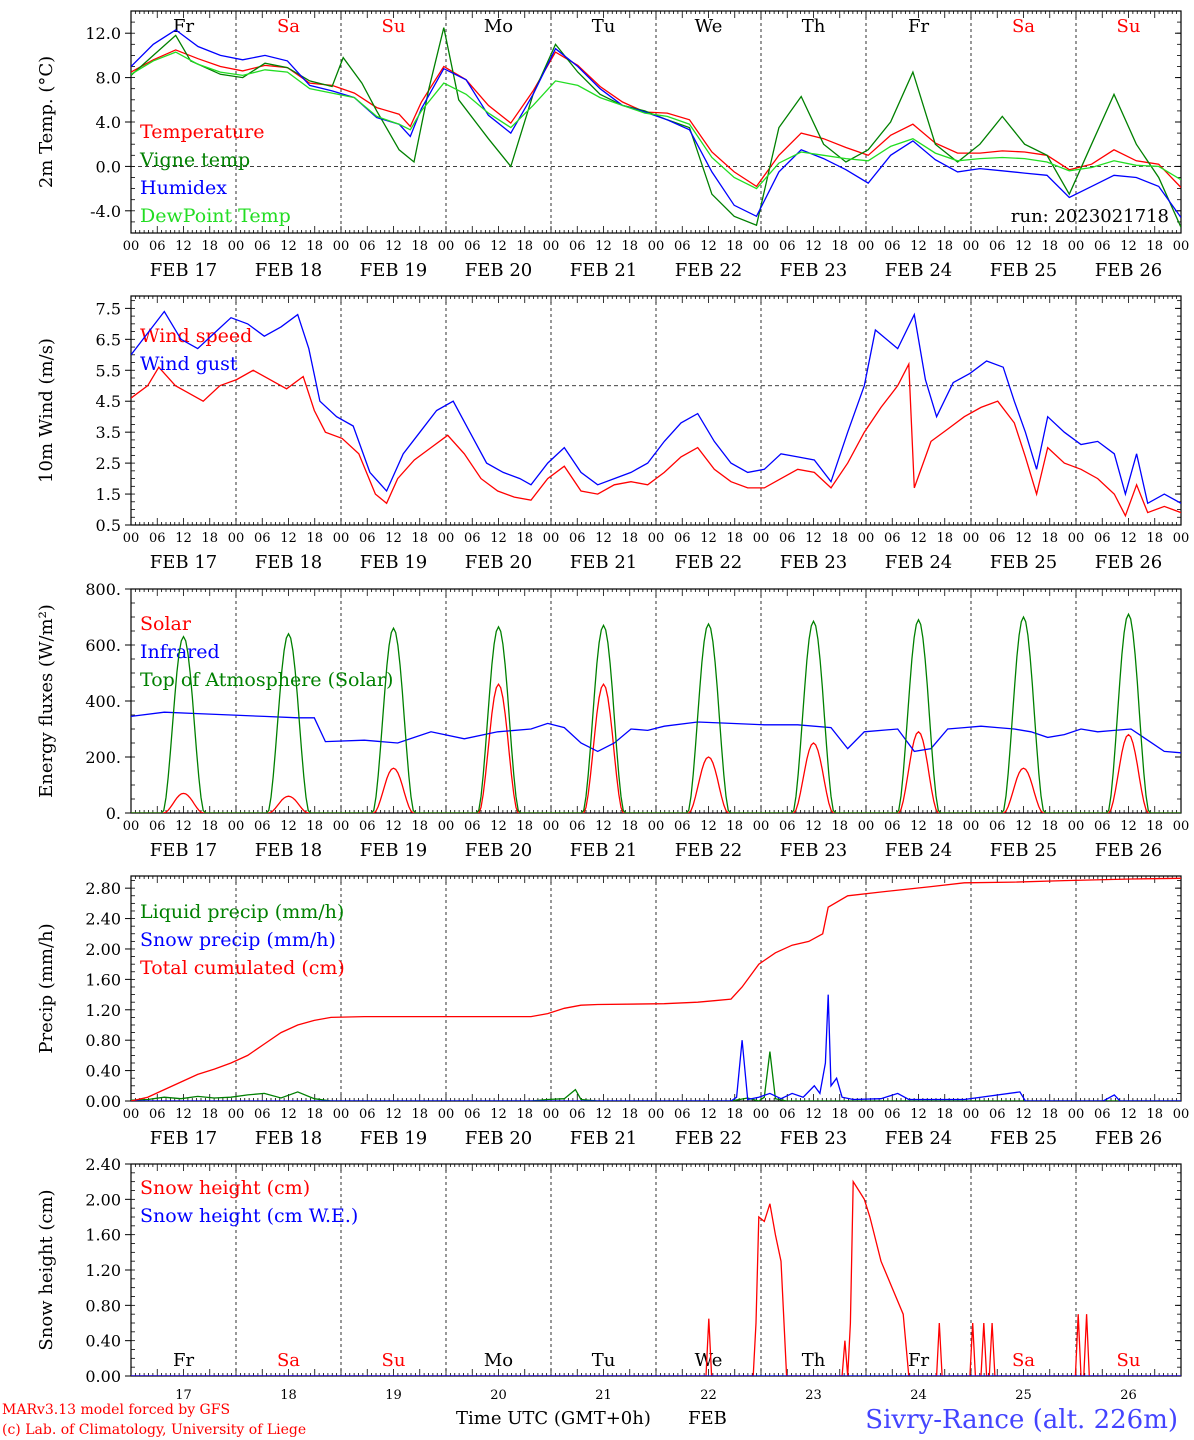  Describe the element at coordinates (498, 1360) in the screenshot. I see `x-day-name-bottom: Mo` at that location.